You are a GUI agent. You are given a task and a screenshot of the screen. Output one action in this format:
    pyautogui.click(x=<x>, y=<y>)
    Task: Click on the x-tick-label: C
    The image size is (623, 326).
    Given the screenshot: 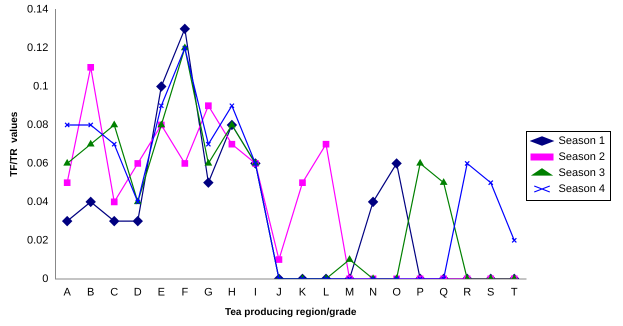 What is the action you would take?
    pyautogui.click(x=114, y=292)
    